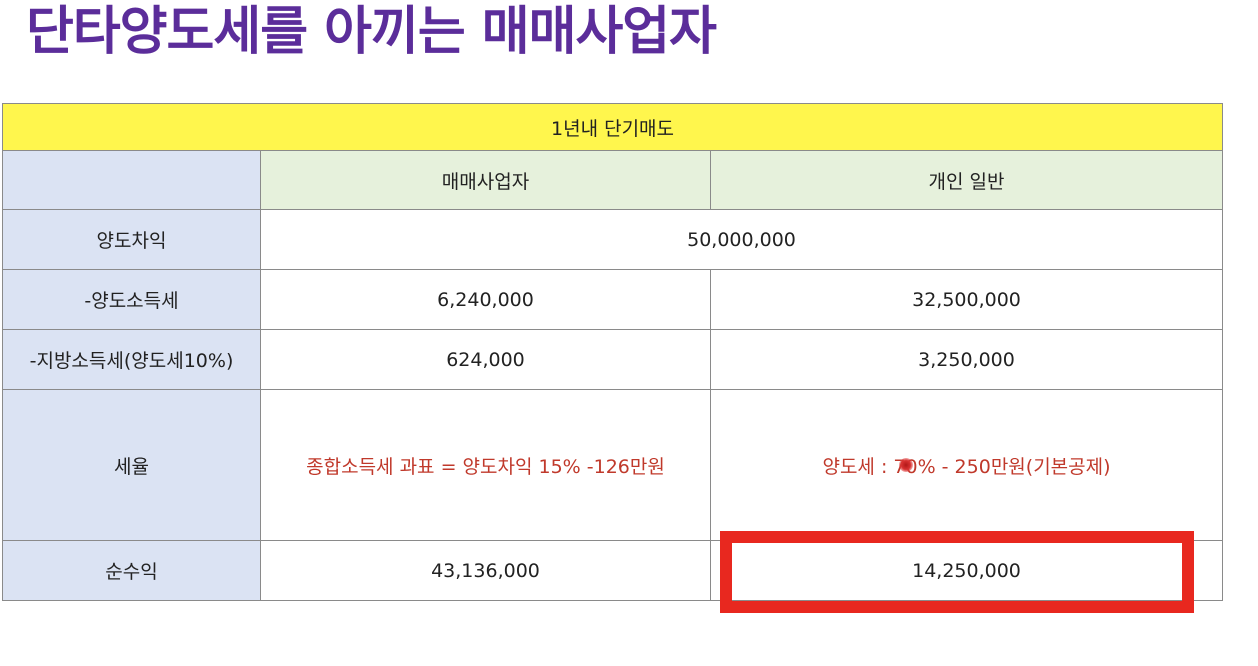 Image resolution: width=1258 pixels, height=666 pixels. What do you see at coordinates (131, 359) in the screenshot?
I see `row-label-local-tax: -지방소득세(양도세10%)` at bounding box center [131, 359].